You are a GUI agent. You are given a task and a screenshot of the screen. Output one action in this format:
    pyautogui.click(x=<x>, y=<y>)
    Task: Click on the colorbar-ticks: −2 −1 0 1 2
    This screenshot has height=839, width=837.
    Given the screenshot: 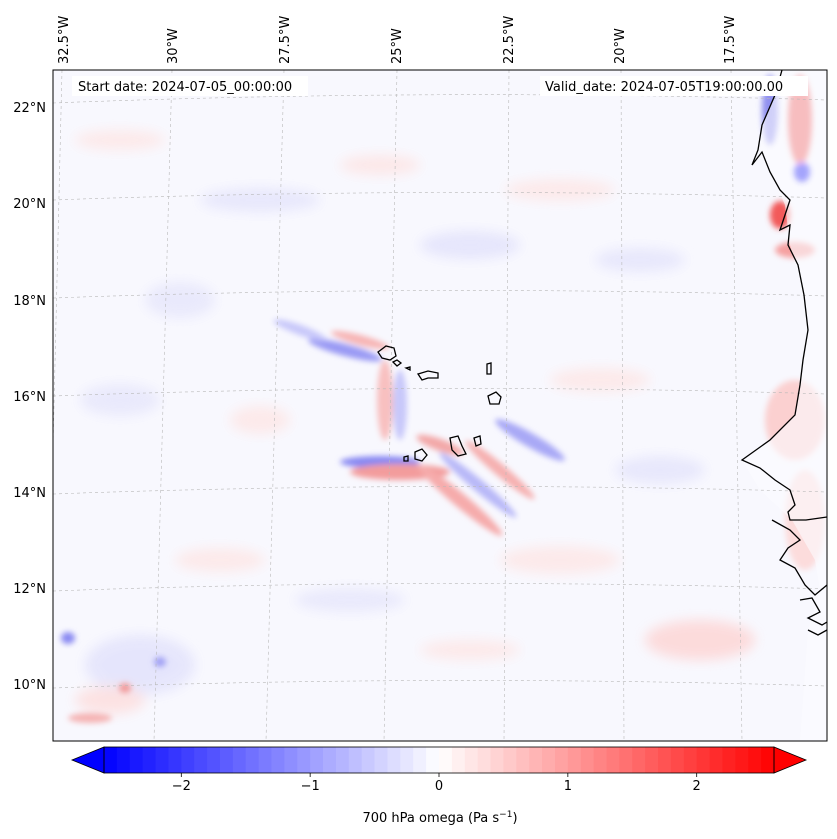 What is the action you would take?
    pyautogui.click(x=436, y=783)
    